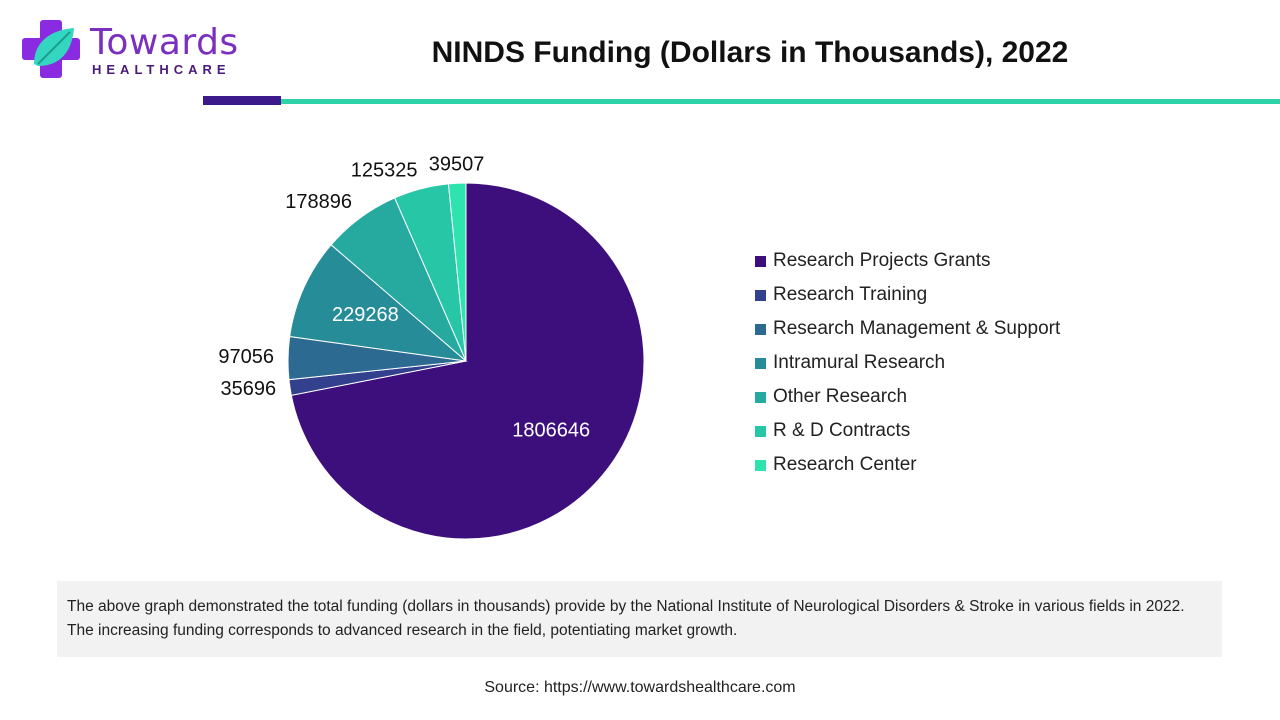 This screenshot has height=720, width=1280. What do you see at coordinates (318, 202) in the screenshot?
I see `data-label-other-research: 178896` at bounding box center [318, 202].